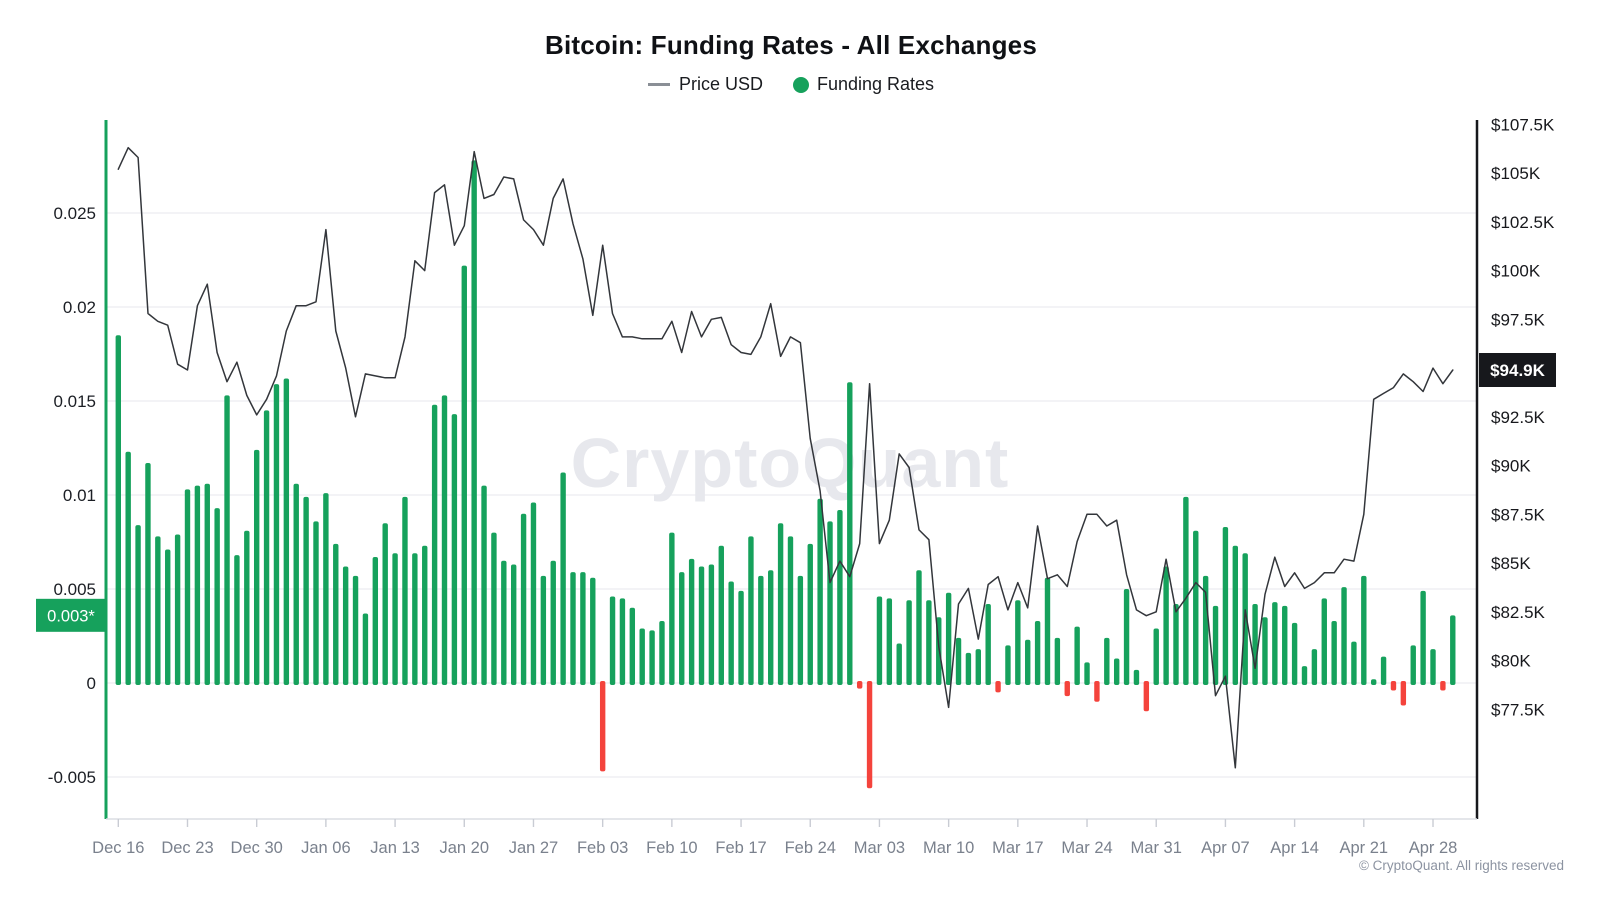  What do you see at coordinates (465, 848) in the screenshot?
I see `x-tick-label: Jan 20` at bounding box center [465, 848].